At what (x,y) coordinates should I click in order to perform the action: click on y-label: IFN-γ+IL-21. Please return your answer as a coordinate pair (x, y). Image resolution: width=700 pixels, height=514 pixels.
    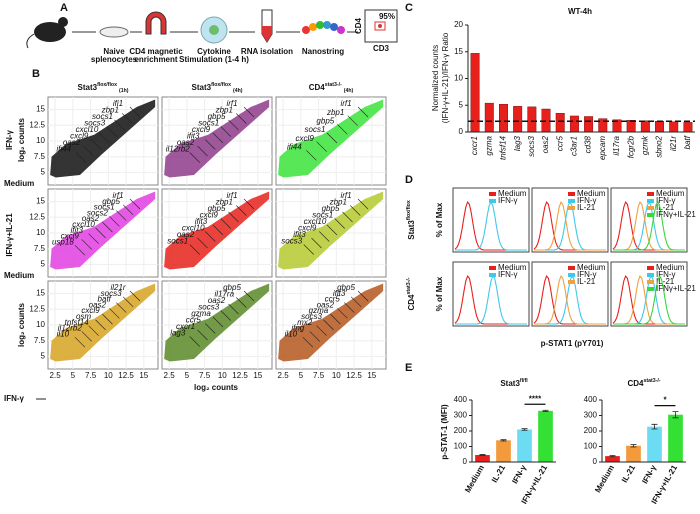
    Looking at the image, I should click on (9, 235).